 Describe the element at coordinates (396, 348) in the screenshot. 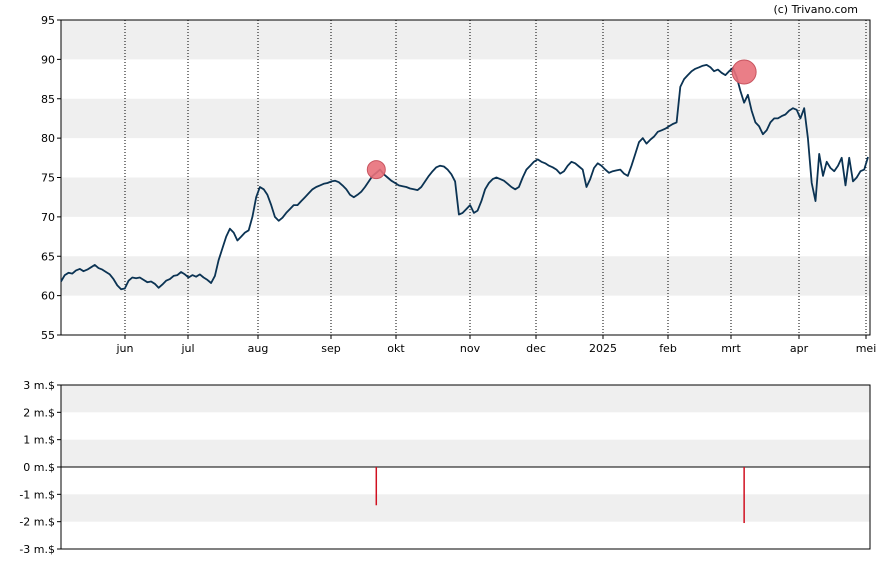

I see `x-tick-label: okt` at that location.